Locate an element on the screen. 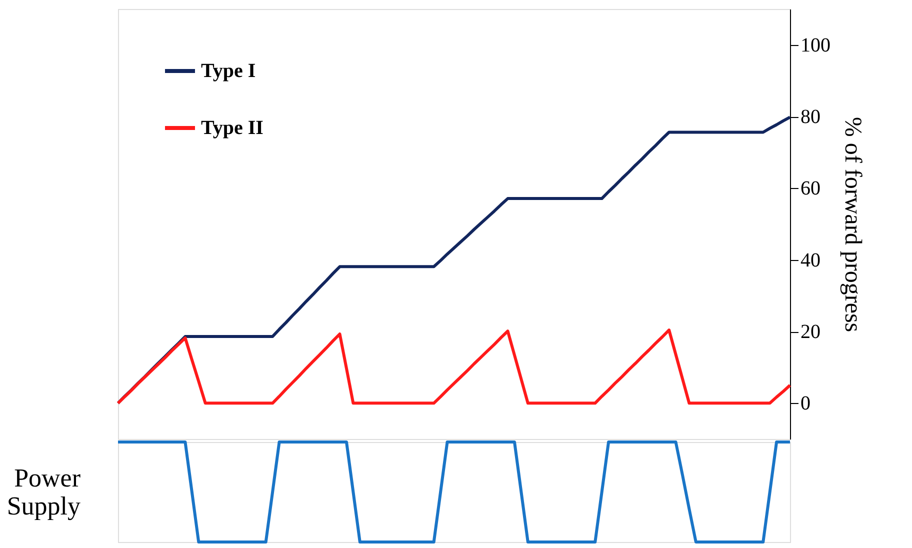  y-tick-label: 40 is located at coordinates (810, 260).